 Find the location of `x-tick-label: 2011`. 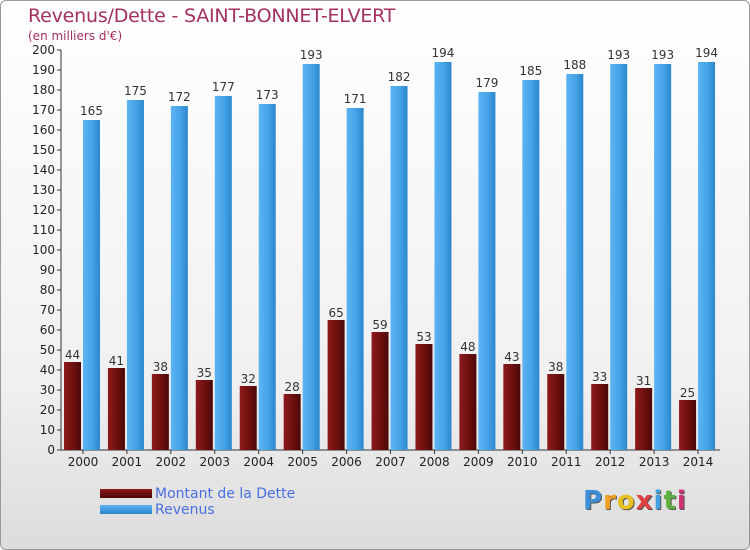

x-tick-label: 2011 is located at coordinates (566, 462).